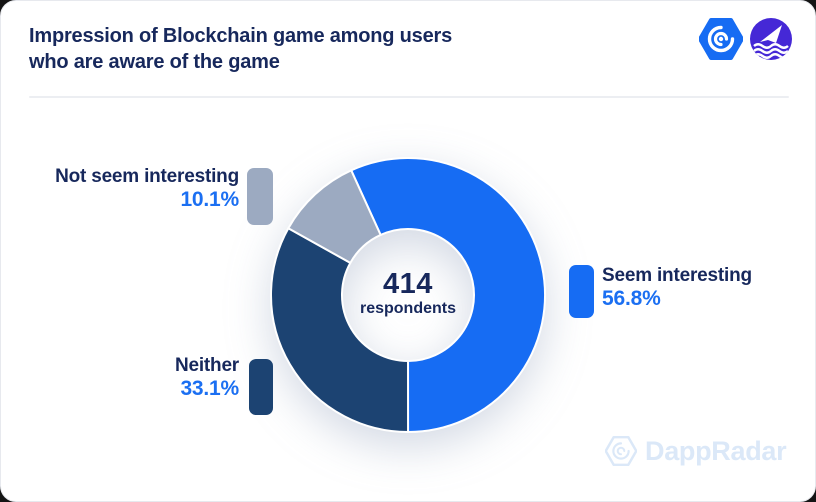 This screenshot has width=816, height=502. Describe the element at coordinates (409, 97) in the screenshot. I see `header-separator` at that location.